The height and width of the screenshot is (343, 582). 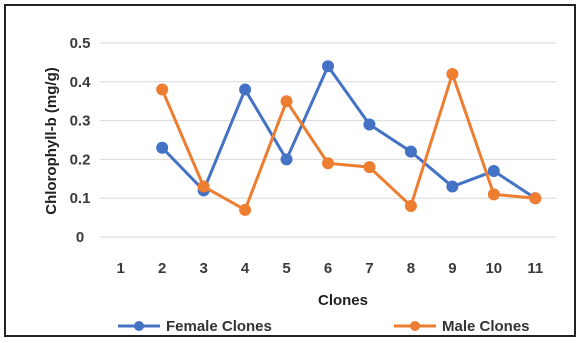 I want to click on x-tick-label: 5, so click(x=286, y=268).